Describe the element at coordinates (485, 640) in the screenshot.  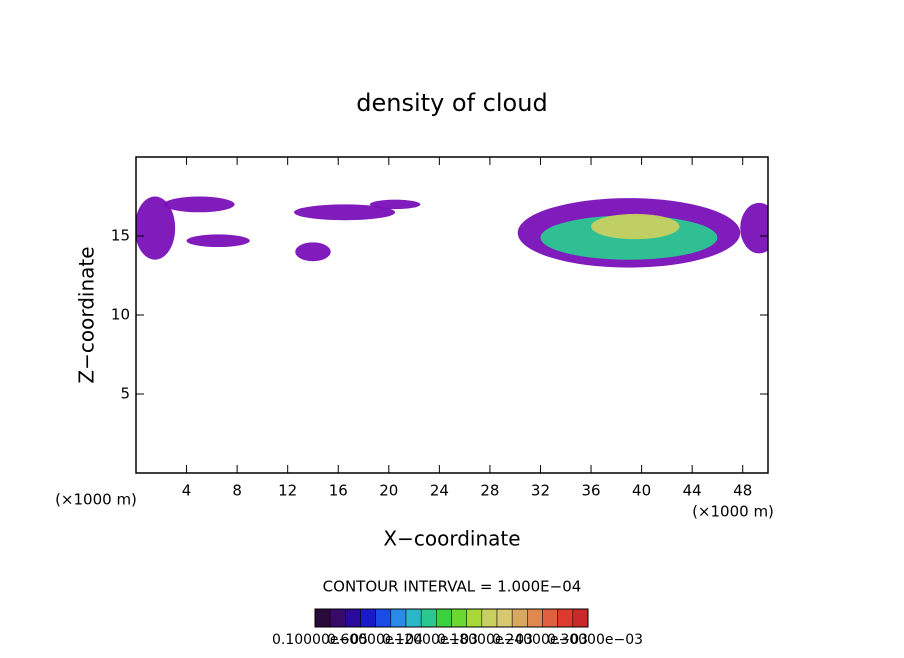
I see `colorbar-label: 0.18000e−03` at that location.